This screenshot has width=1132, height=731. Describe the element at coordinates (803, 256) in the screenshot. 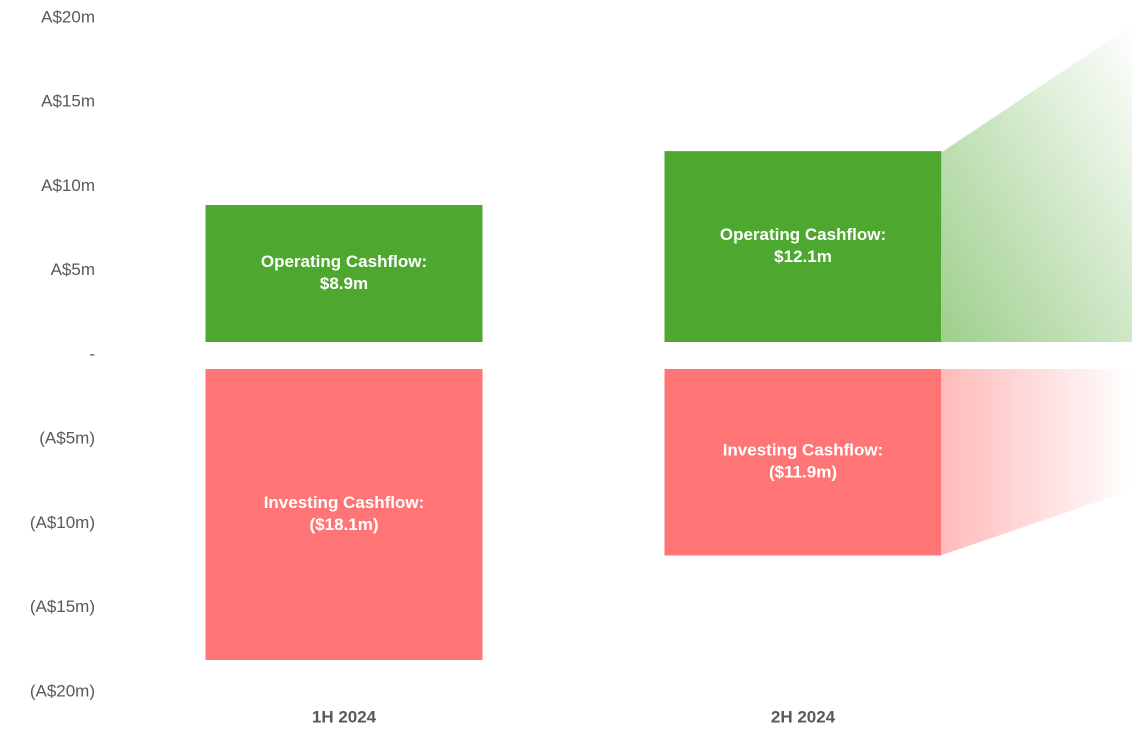

I see `bar-value-label: $12.1m` at that location.